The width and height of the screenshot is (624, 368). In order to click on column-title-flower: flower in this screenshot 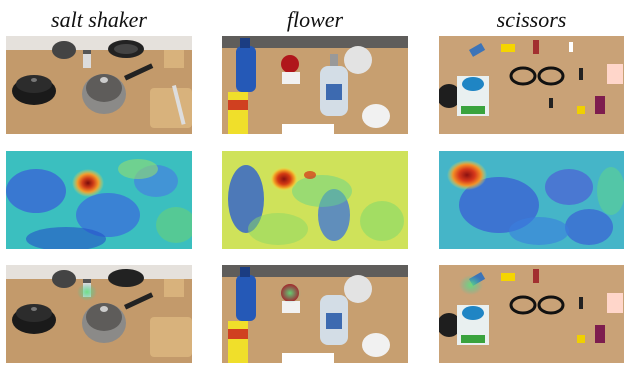, I will do `click(315, 19)`.